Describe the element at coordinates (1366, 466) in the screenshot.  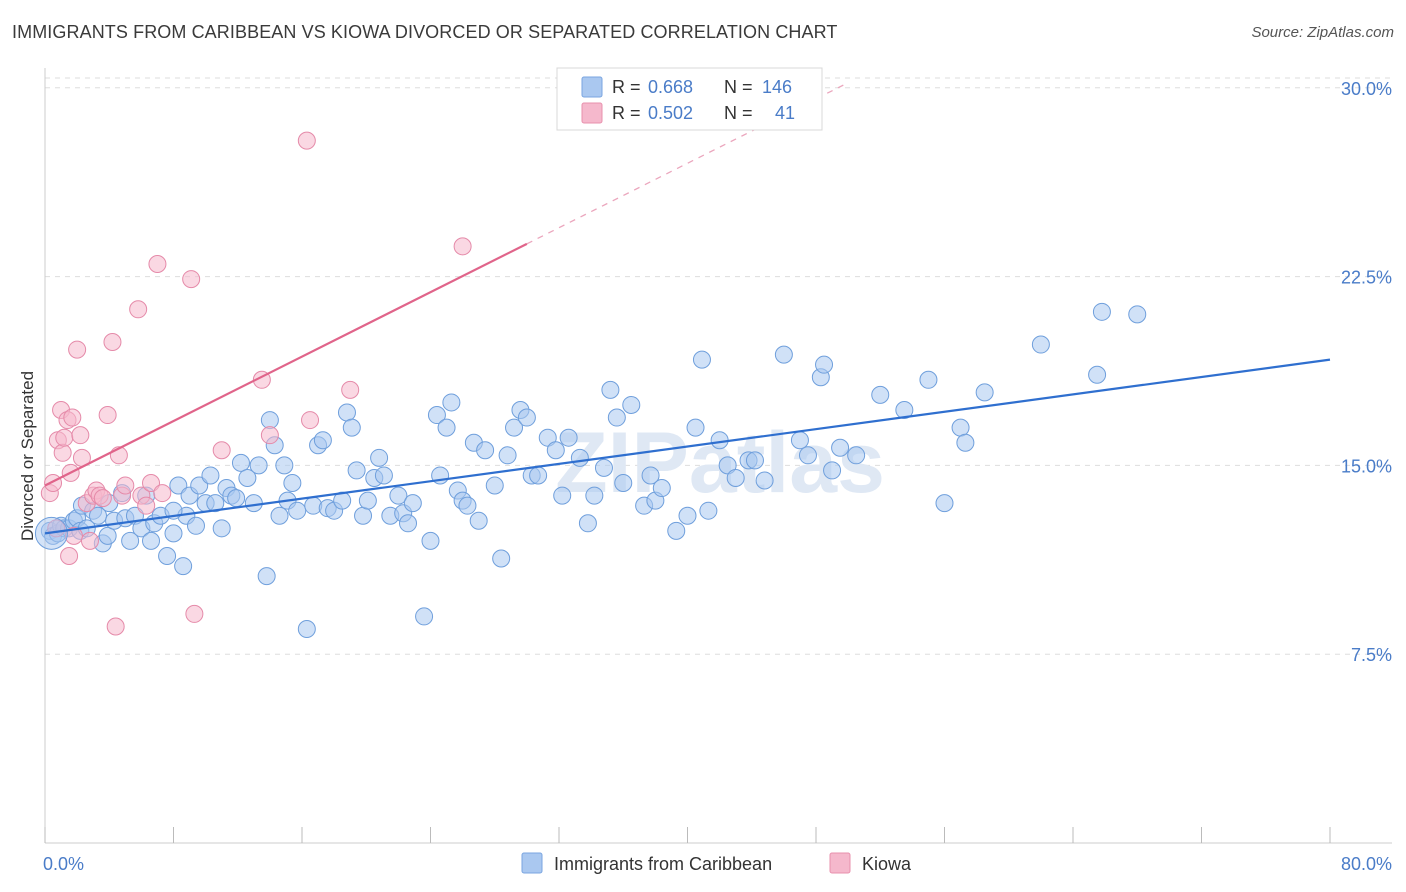
I see `y-tick-label: 15.0%` at that location.